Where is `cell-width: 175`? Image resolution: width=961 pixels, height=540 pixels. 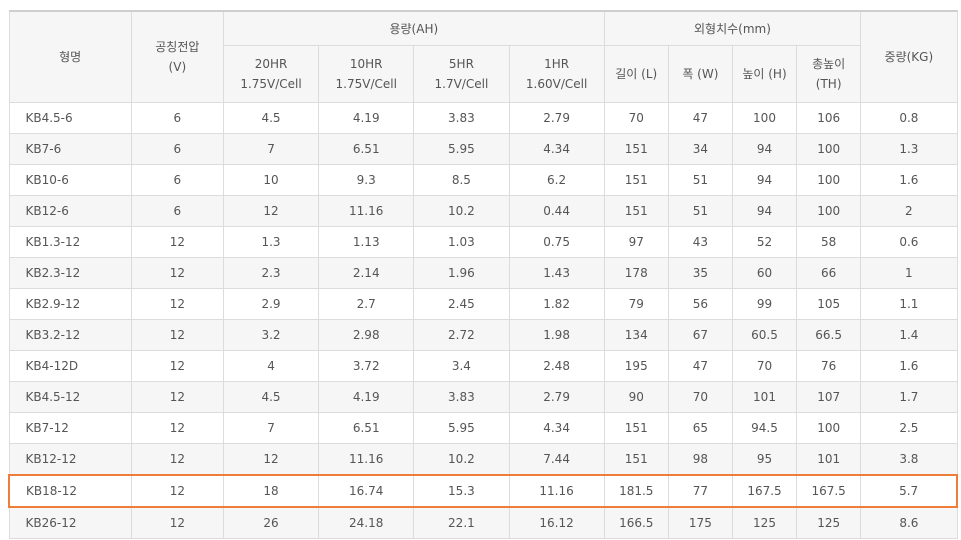
cell-width: 175 is located at coordinates (700, 522).